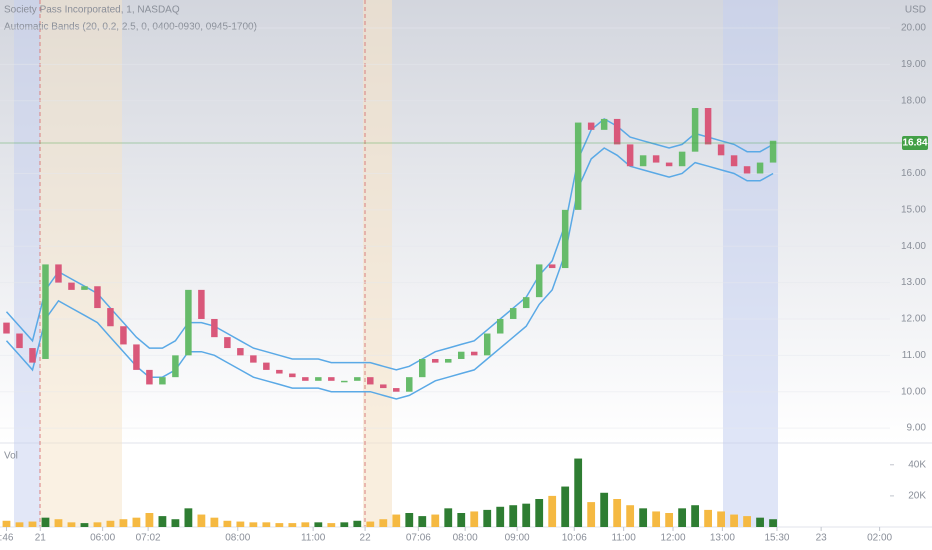 The width and height of the screenshot is (932, 550). Describe the element at coordinates (148, 538) in the screenshot. I see `x-tick-label: 07:02` at that location.